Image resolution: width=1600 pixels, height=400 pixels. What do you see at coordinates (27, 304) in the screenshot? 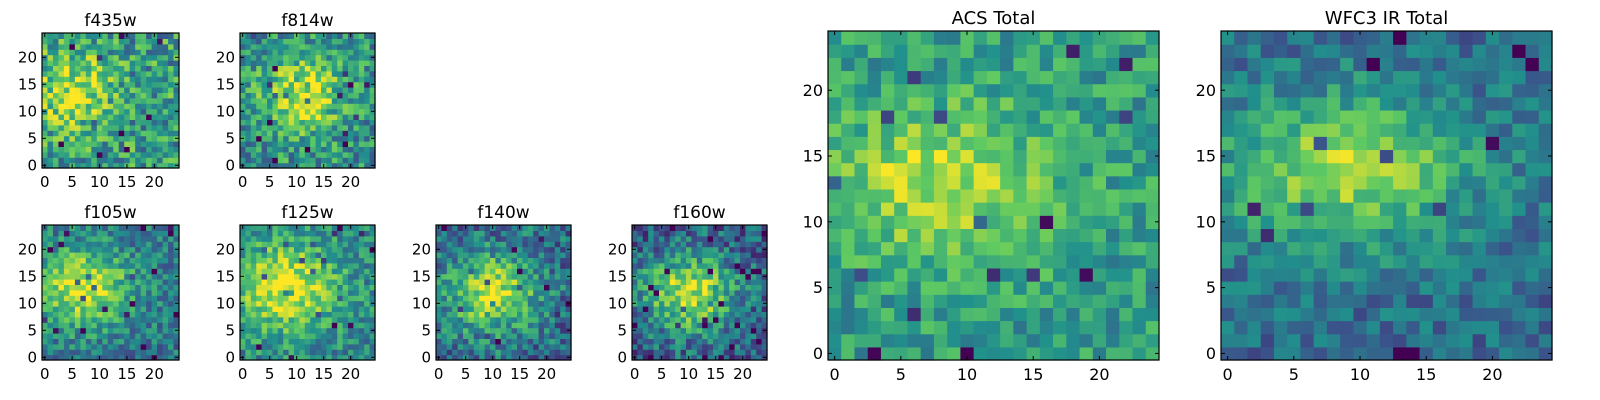
I see `y-tick-label: 10` at bounding box center [27, 304].